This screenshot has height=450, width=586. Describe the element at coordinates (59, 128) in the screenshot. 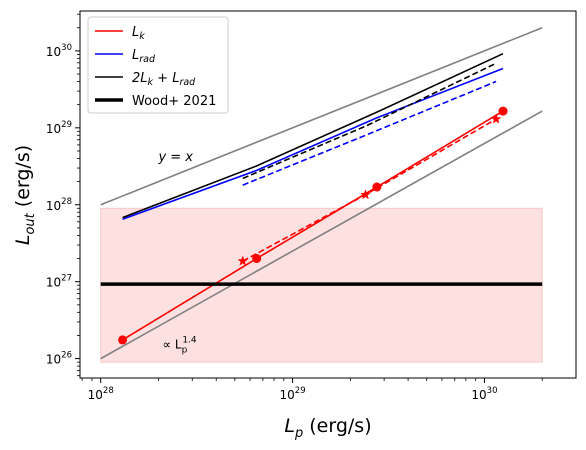

I see `y-tick-label-3: 1029` at that location.